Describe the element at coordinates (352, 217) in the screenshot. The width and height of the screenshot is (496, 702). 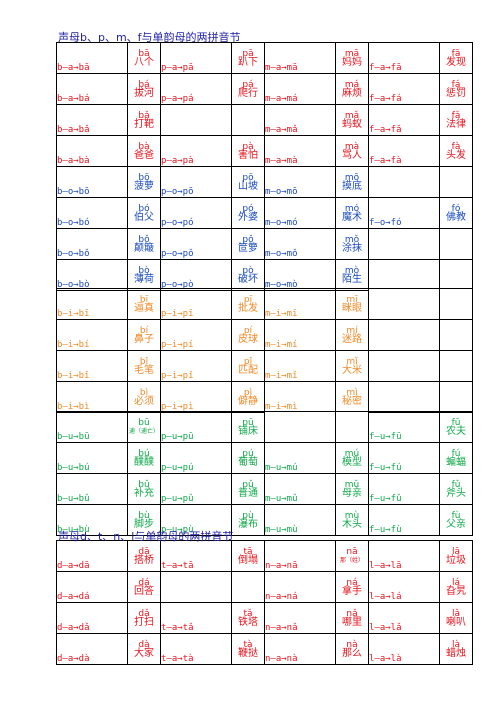
I see `example-word: 魔术` at that location.